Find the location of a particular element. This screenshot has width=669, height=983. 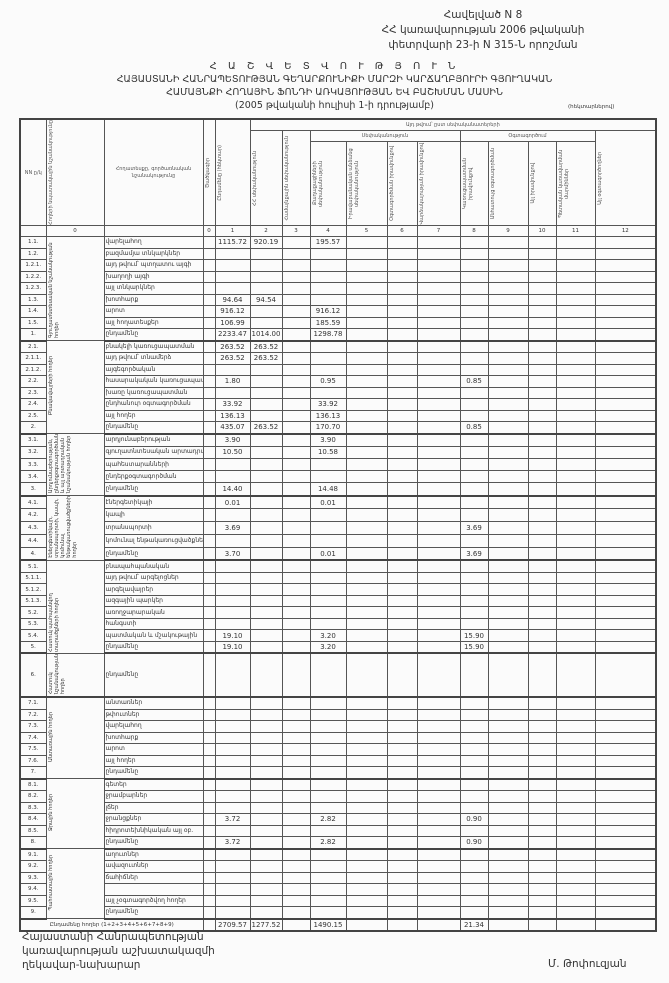

land-type-label: արգելավայրեր is located at coordinates (153, 589).